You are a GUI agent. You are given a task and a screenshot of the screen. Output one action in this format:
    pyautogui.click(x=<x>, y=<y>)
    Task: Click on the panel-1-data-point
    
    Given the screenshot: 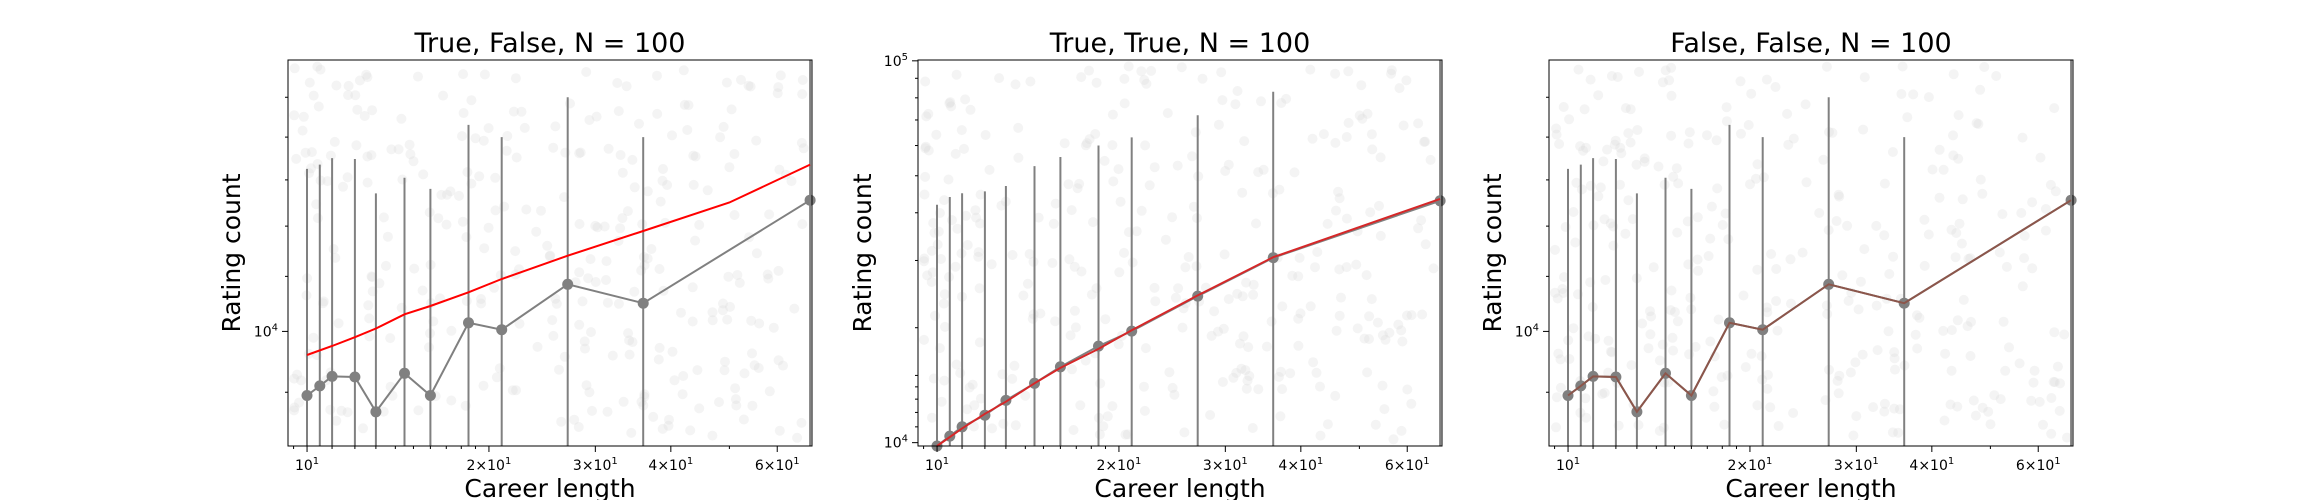 What is the action you would take?
    pyautogui.click(x=502, y=330)
    